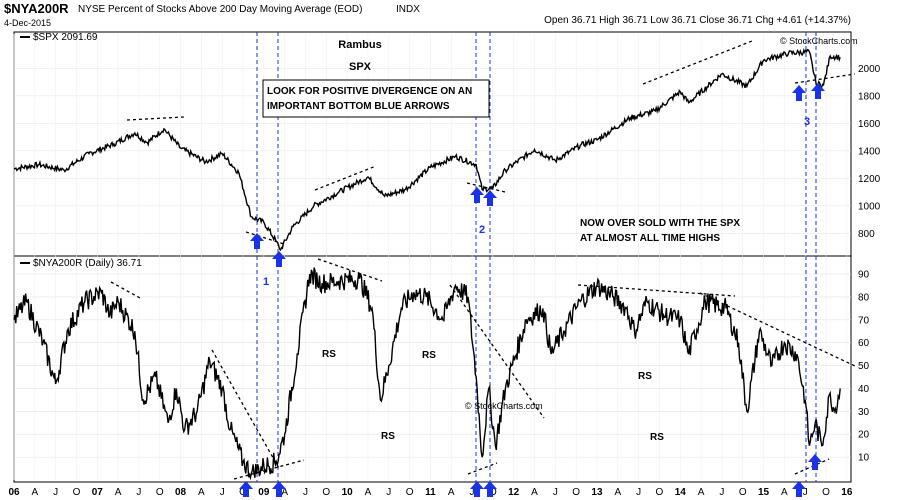 The image size is (900, 500). I want to click on y-tick-label: 50, so click(864, 366).